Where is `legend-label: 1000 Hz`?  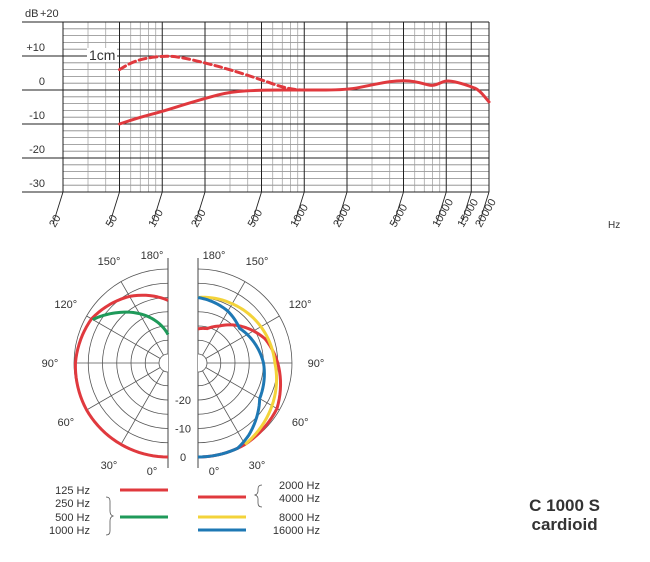
legend-label: 1000 Hz is located at coordinates (69, 531).